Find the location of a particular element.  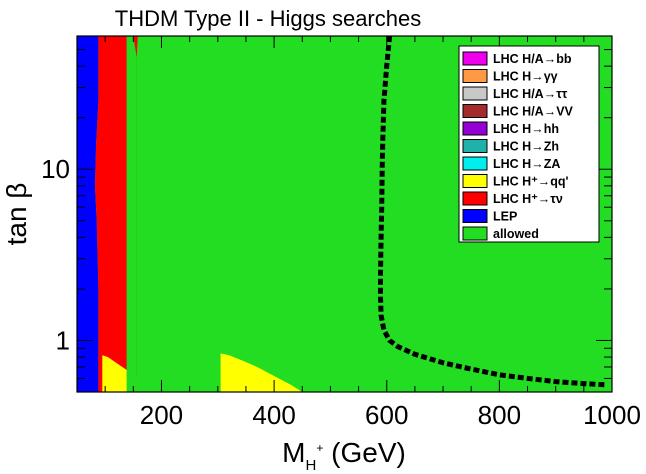

chart-title: THDM Type II - Higgs searches is located at coordinates (268, 18).